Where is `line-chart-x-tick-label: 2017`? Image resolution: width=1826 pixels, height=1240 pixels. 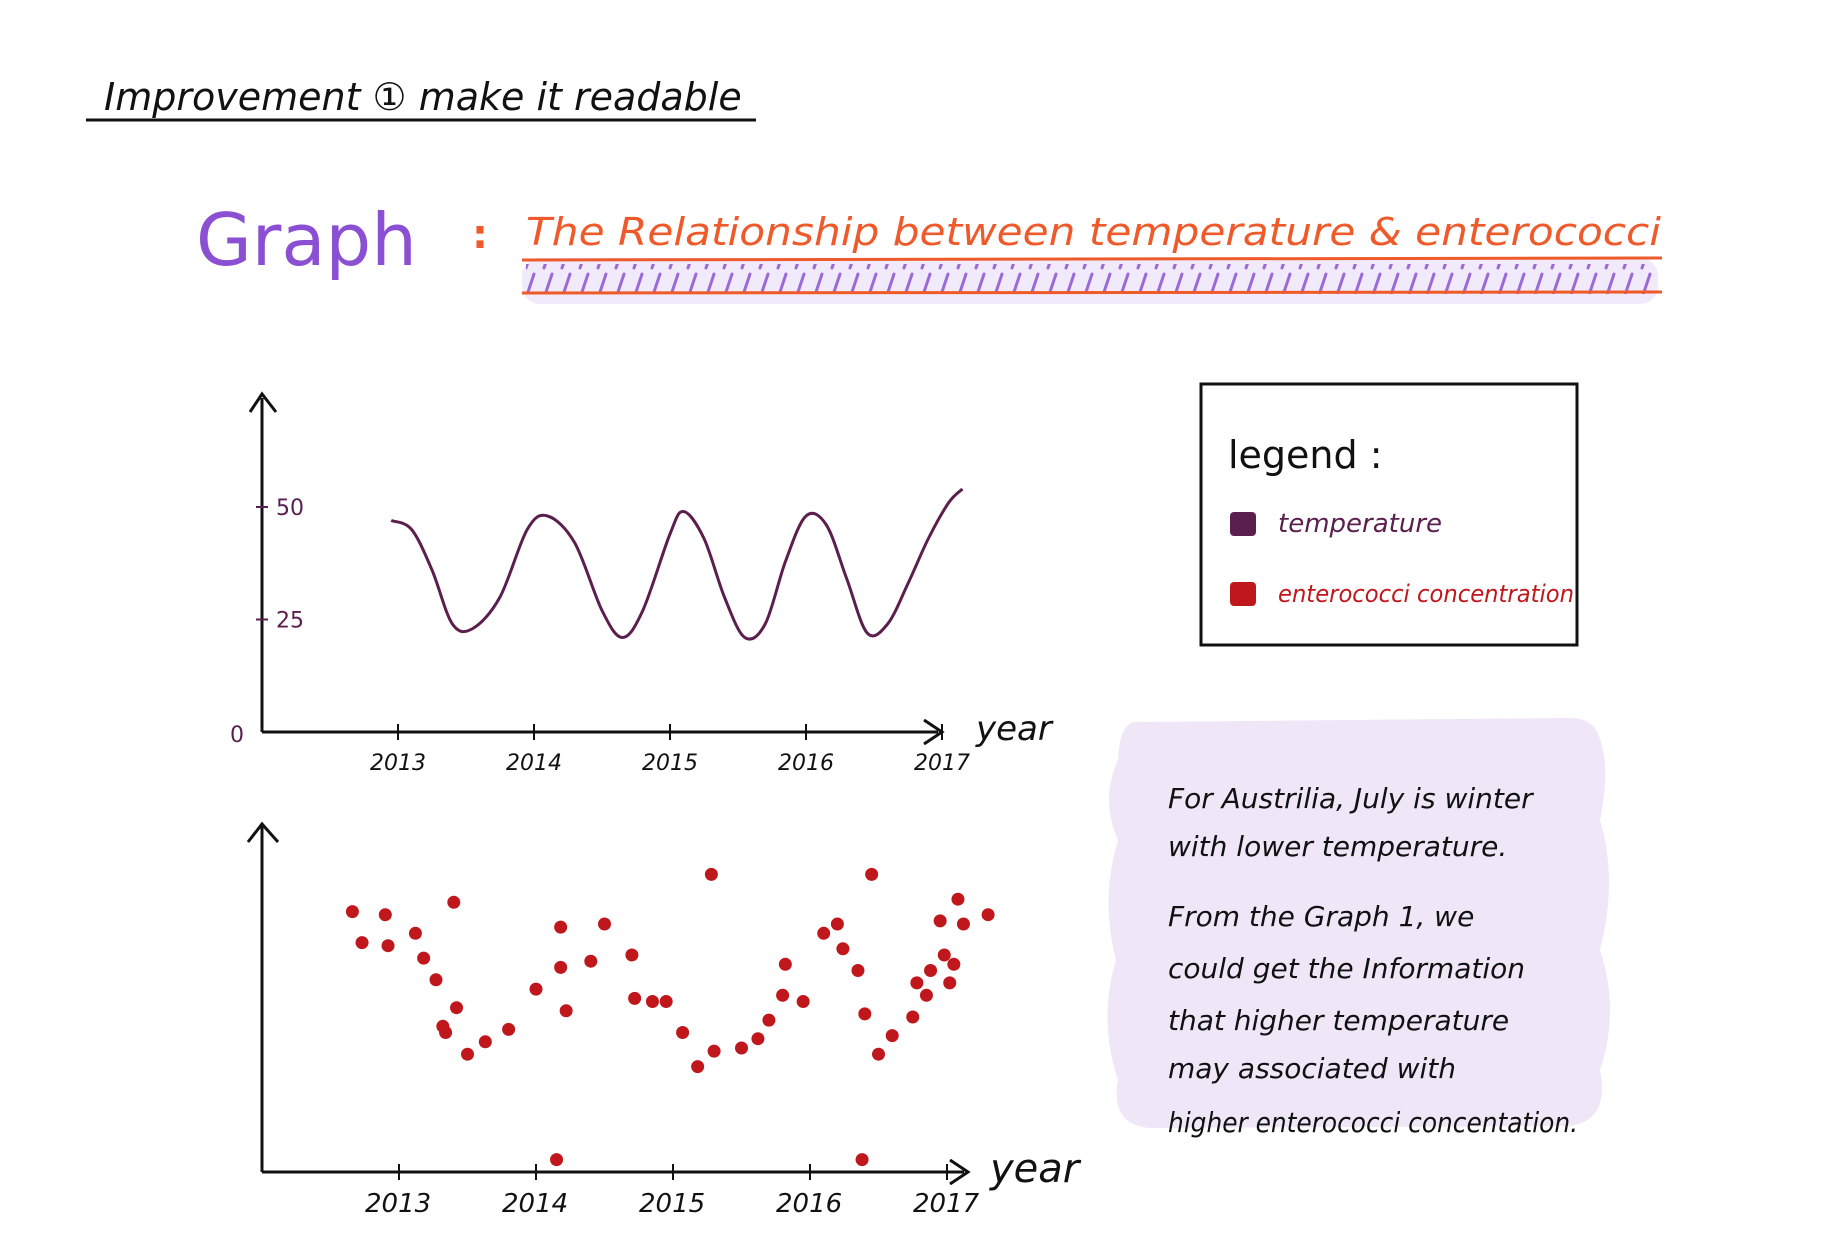
line-chart-x-tick-label: 2017 is located at coordinates (942, 763).